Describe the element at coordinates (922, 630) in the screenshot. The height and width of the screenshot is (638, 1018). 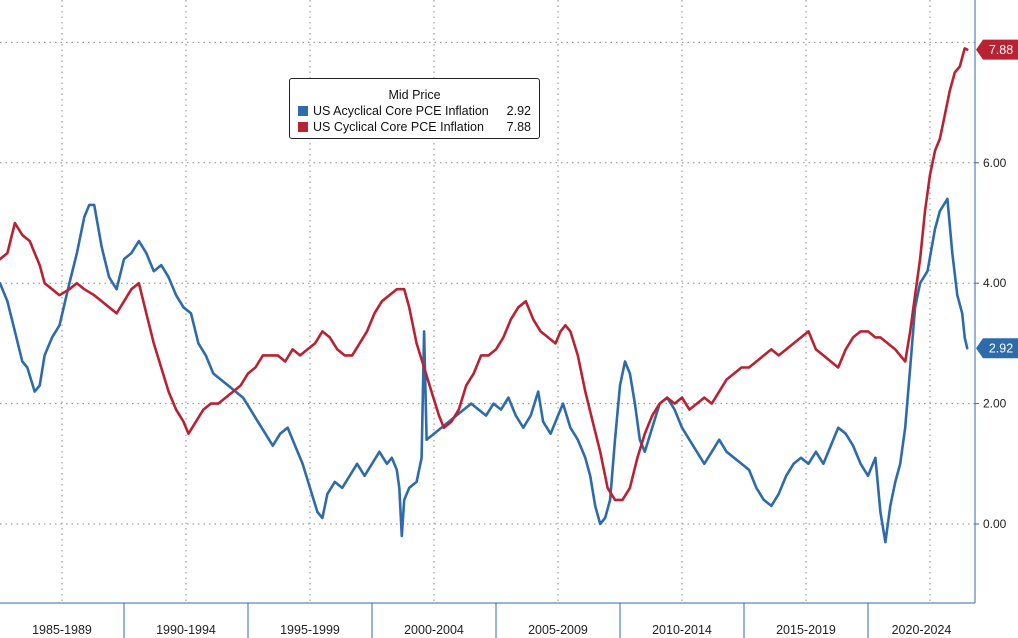
I see `x-category-label: 2020-2024` at that location.